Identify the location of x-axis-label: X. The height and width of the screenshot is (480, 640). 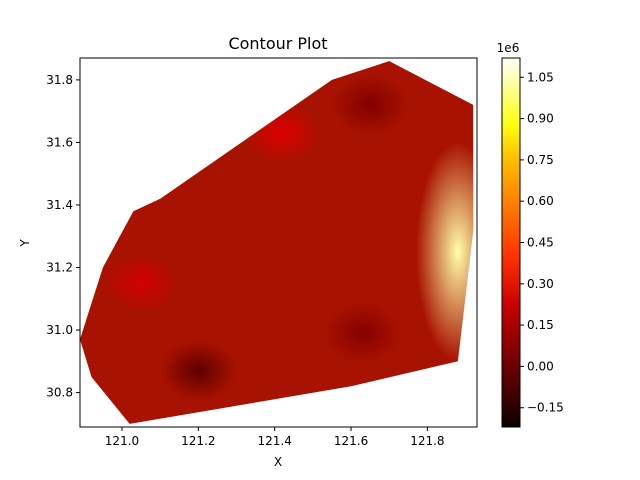
(278, 462).